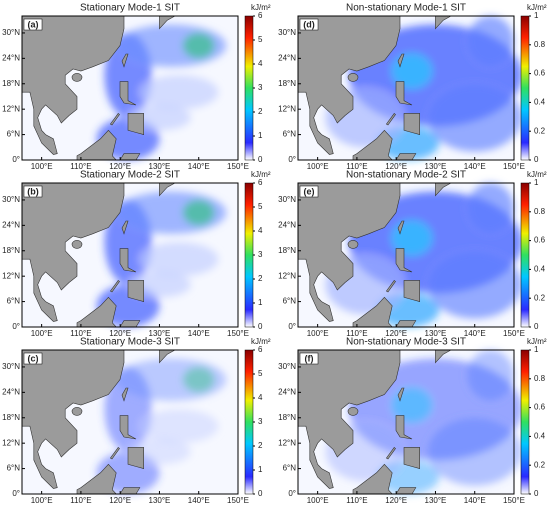 This screenshot has height=508, width=550. What do you see at coordinates (33, 191) in the screenshot?
I see `panel-label: (b)` at bounding box center [33, 191].